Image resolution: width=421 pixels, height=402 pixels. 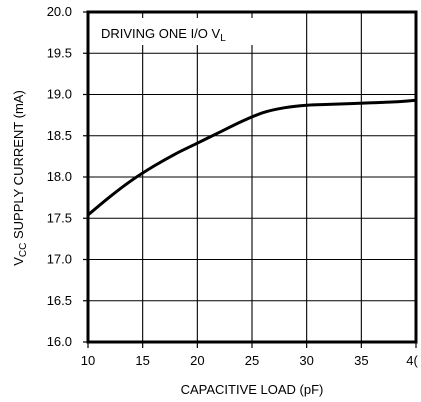 What do you see at coordinates (223, 38) in the screenshot?
I see `annotation-subscript: L` at bounding box center [223, 38].